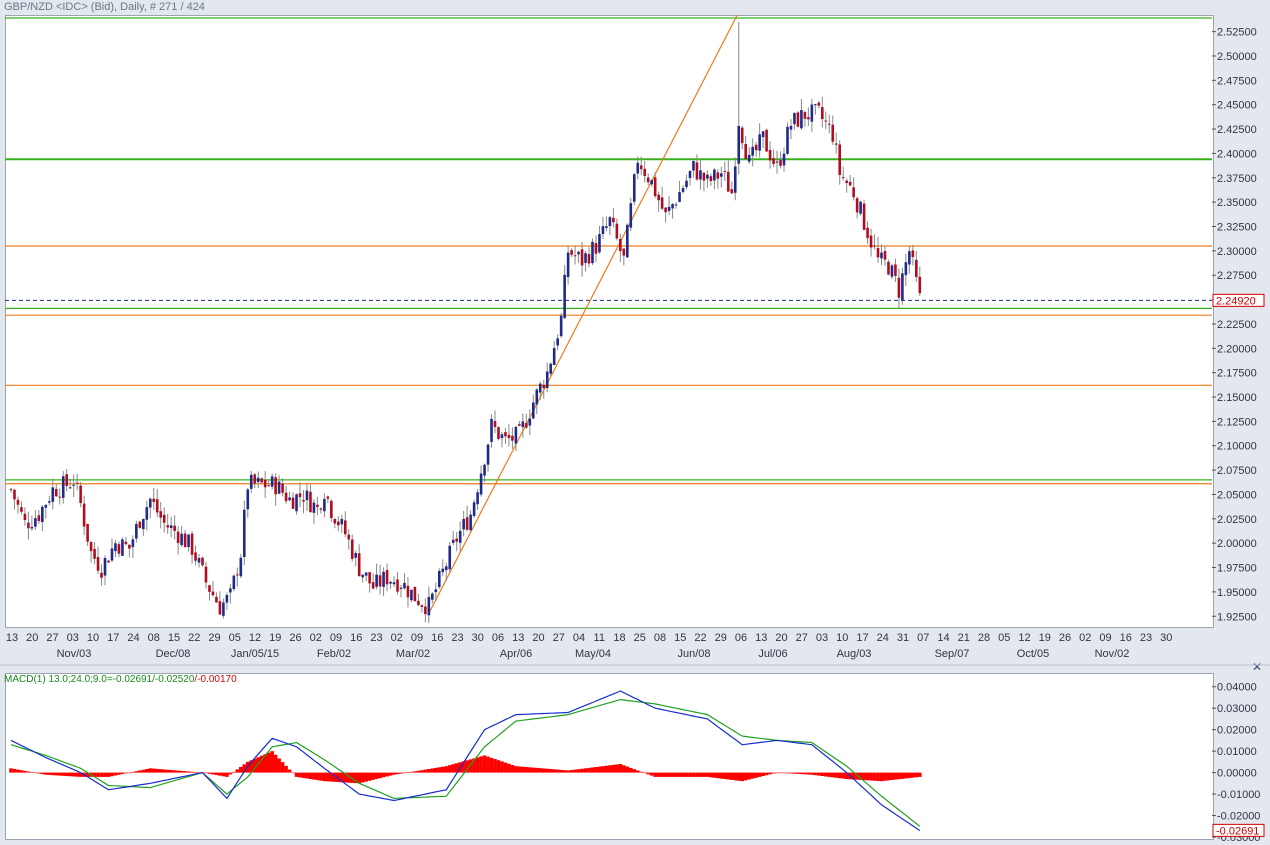 The width and height of the screenshot is (1270, 845). Describe the element at coordinates (883, 638) in the screenshot. I see `x-tick-label: 24` at that location.